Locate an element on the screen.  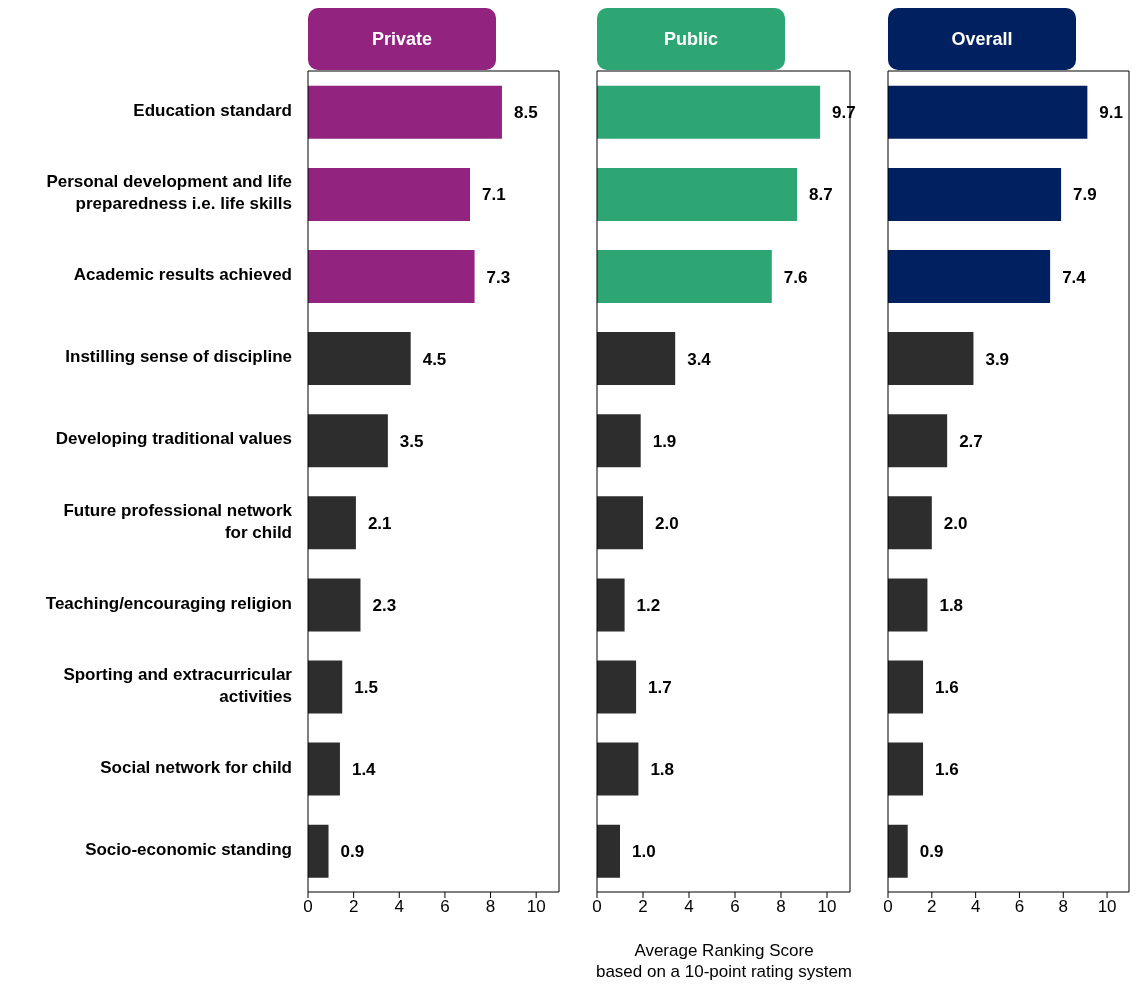
y-tick-label: Social network for child is located at coordinates (196, 768).